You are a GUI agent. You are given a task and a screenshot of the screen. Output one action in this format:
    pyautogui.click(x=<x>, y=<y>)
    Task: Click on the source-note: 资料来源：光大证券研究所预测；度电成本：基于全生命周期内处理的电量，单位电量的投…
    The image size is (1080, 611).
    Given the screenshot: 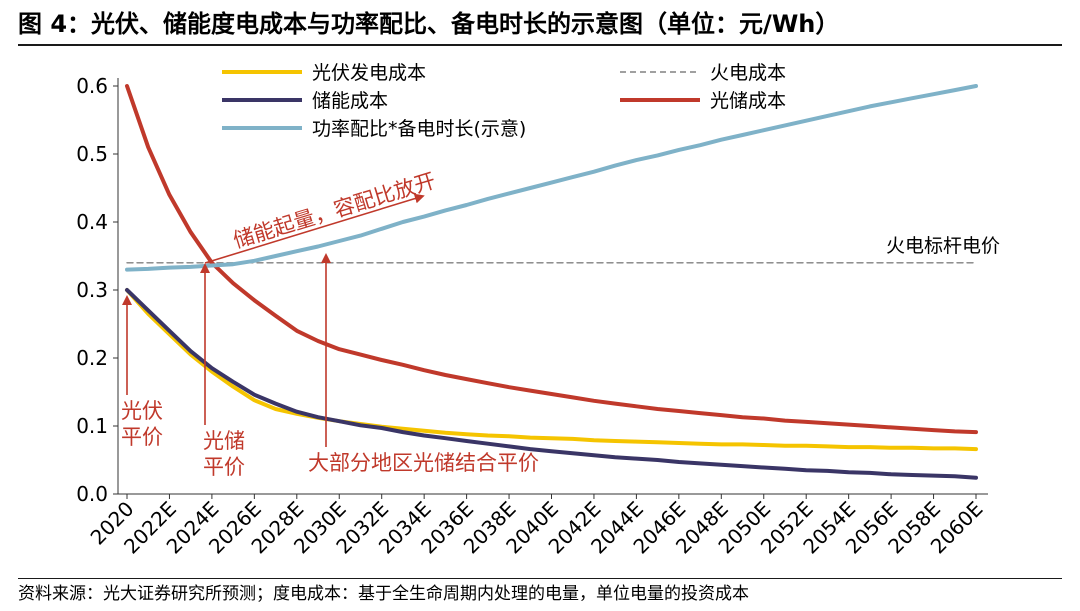 What is the action you would take?
    pyautogui.click(x=383, y=594)
    